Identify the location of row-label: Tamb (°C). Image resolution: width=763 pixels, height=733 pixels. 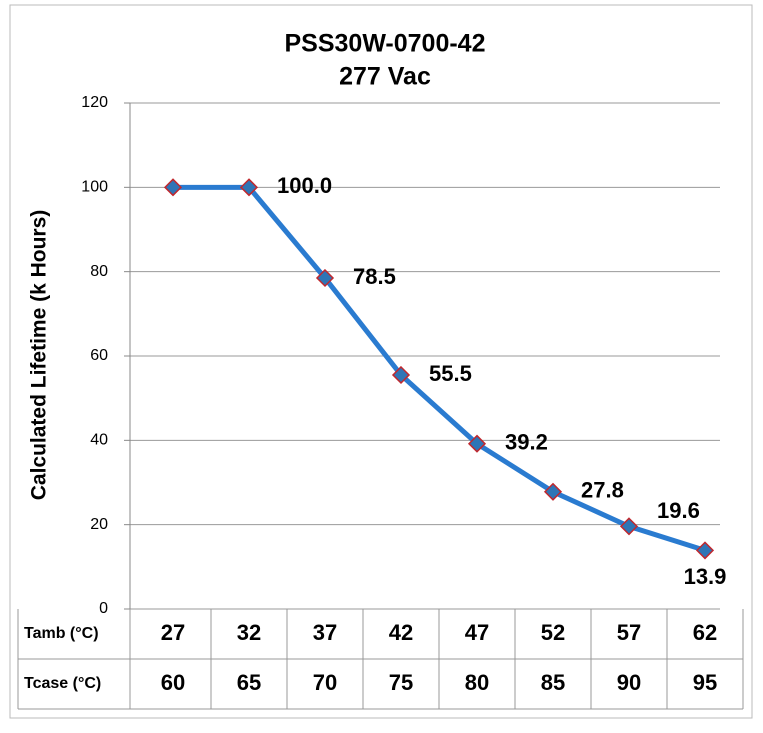
(61, 633).